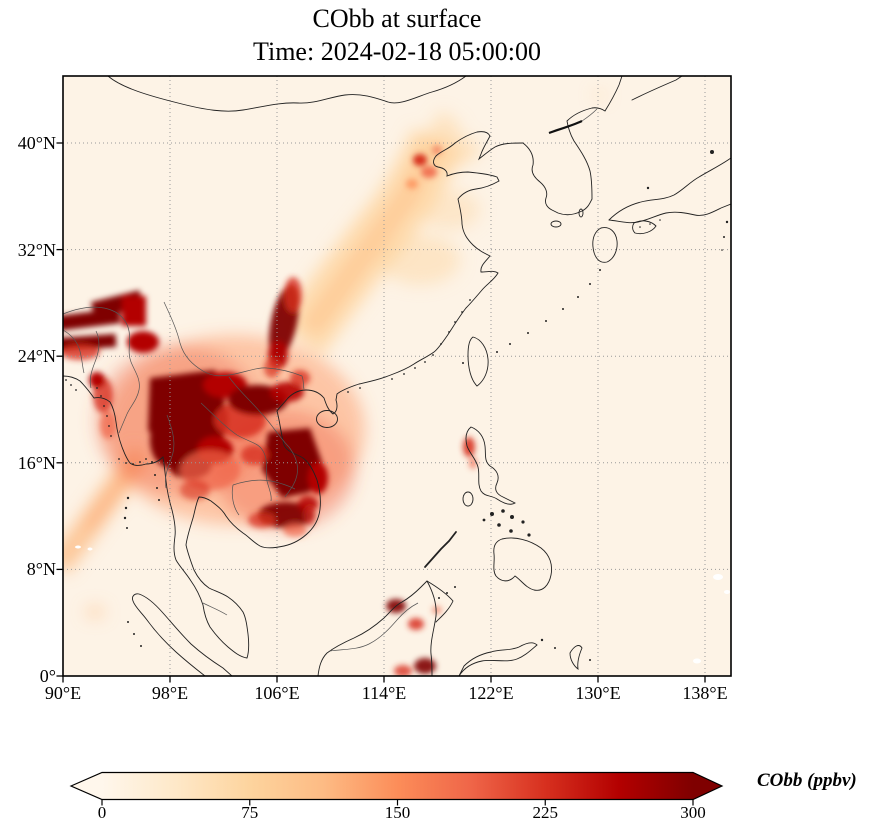 The image size is (887, 836). What do you see at coordinates (491, 693) in the screenshot?
I see `xtick-label-122e: 122°E` at bounding box center [491, 693].